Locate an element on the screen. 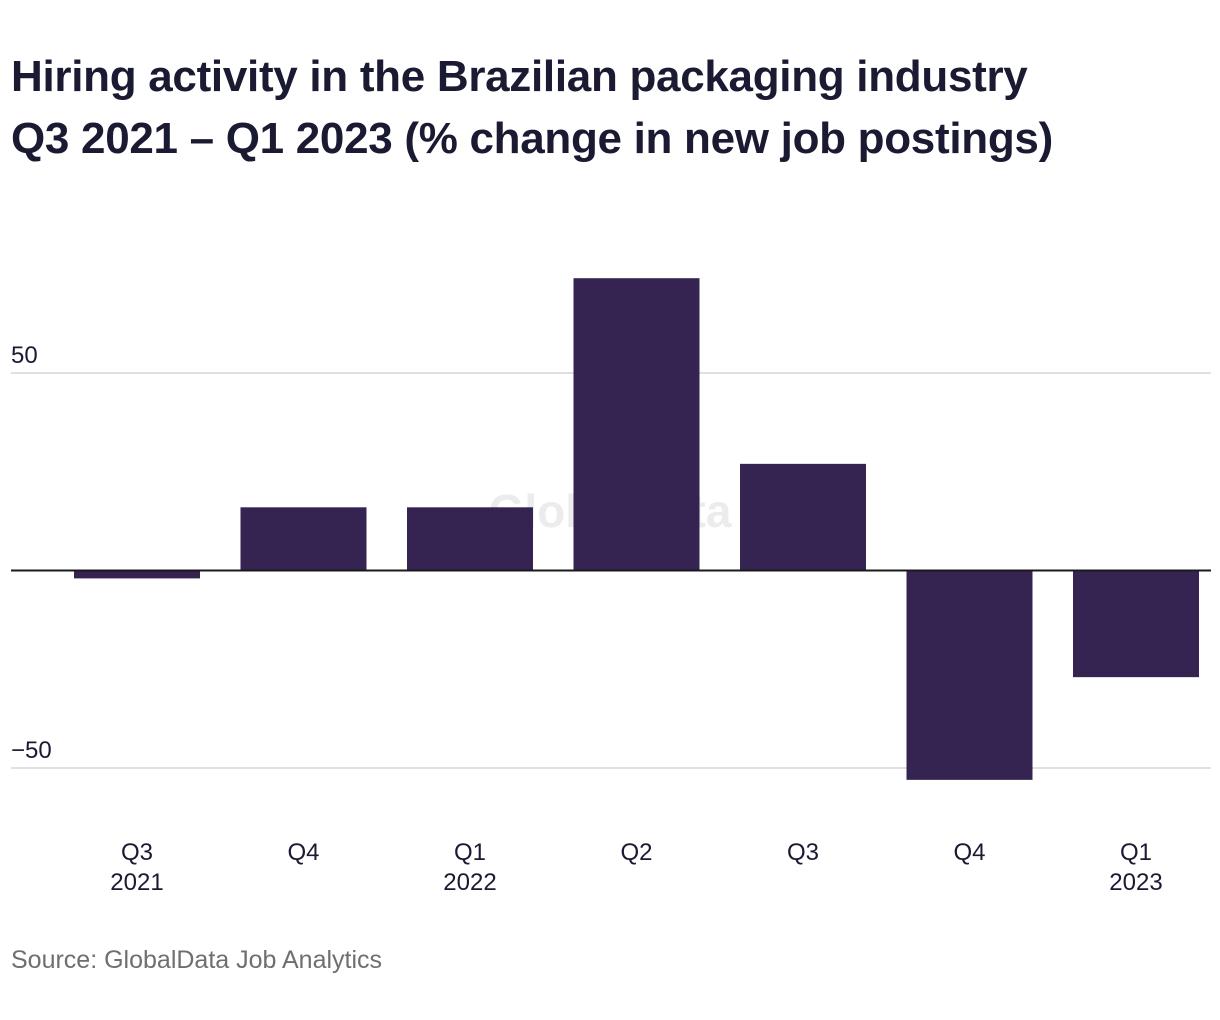 Image resolution: width=1220 pixels, height=1020 pixels. source-note: Source: GlobalData Job Analytics is located at coordinates (197, 960).